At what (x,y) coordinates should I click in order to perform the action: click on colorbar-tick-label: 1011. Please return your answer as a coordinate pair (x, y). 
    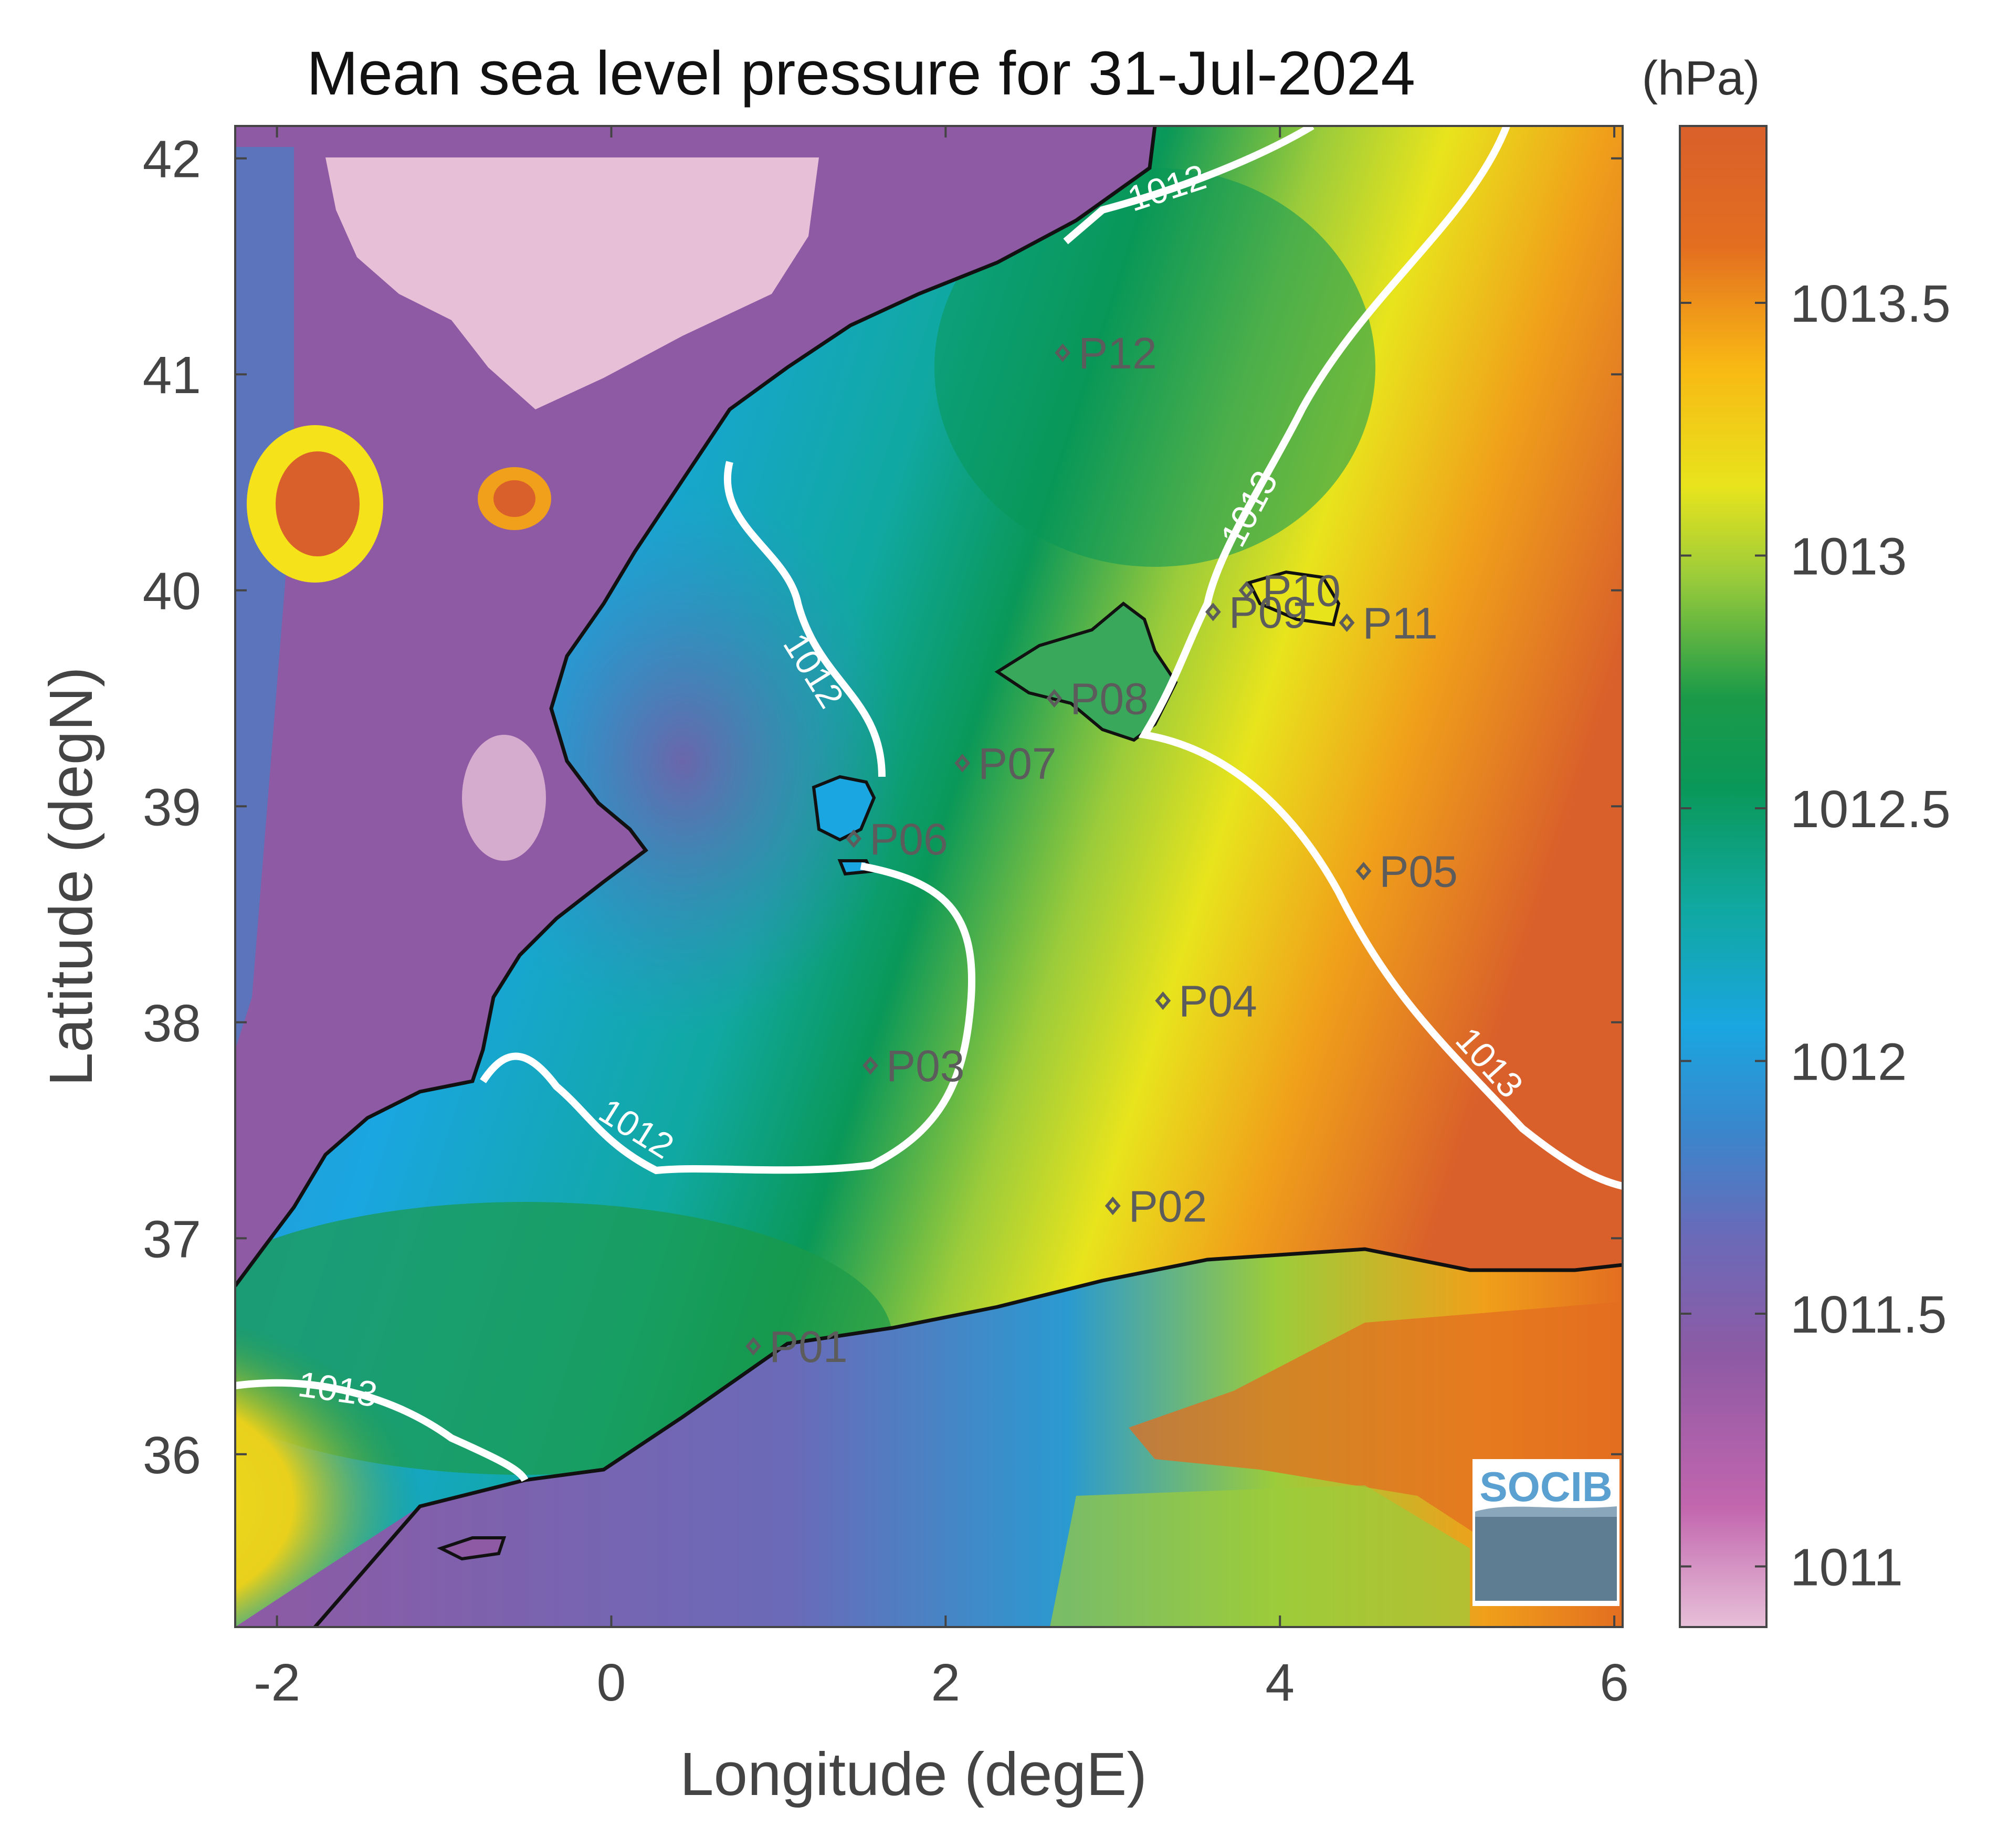
    Looking at the image, I should click on (1847, 1568).